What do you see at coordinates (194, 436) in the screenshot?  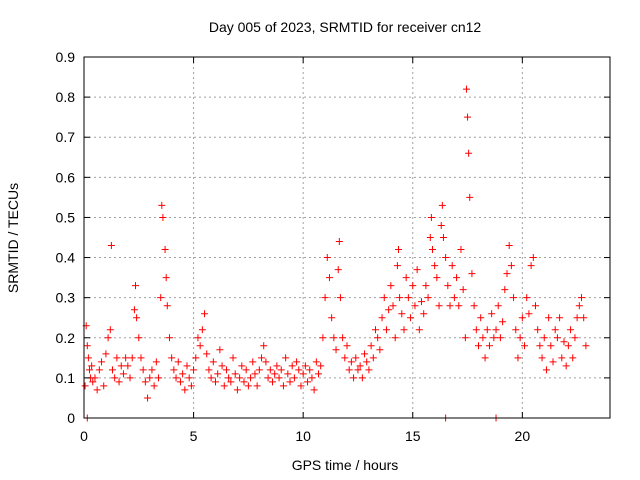 I see `x-tick-label: 5` at bounding box center [194, 436].